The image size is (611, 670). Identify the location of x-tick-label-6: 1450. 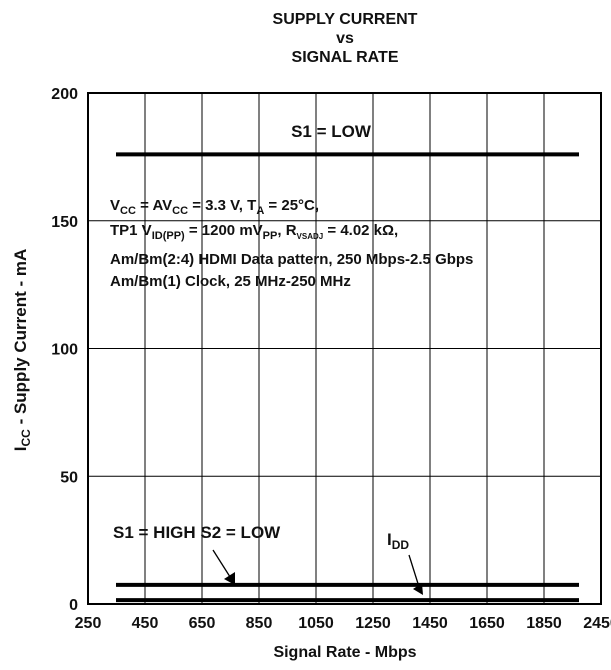
(430, 623).